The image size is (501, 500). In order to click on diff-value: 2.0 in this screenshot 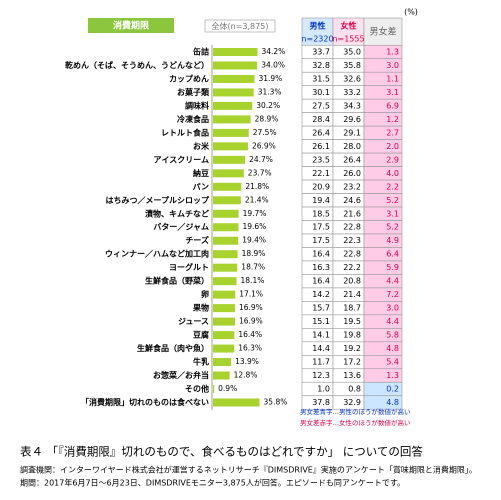, I will do `click(392, 146)`.